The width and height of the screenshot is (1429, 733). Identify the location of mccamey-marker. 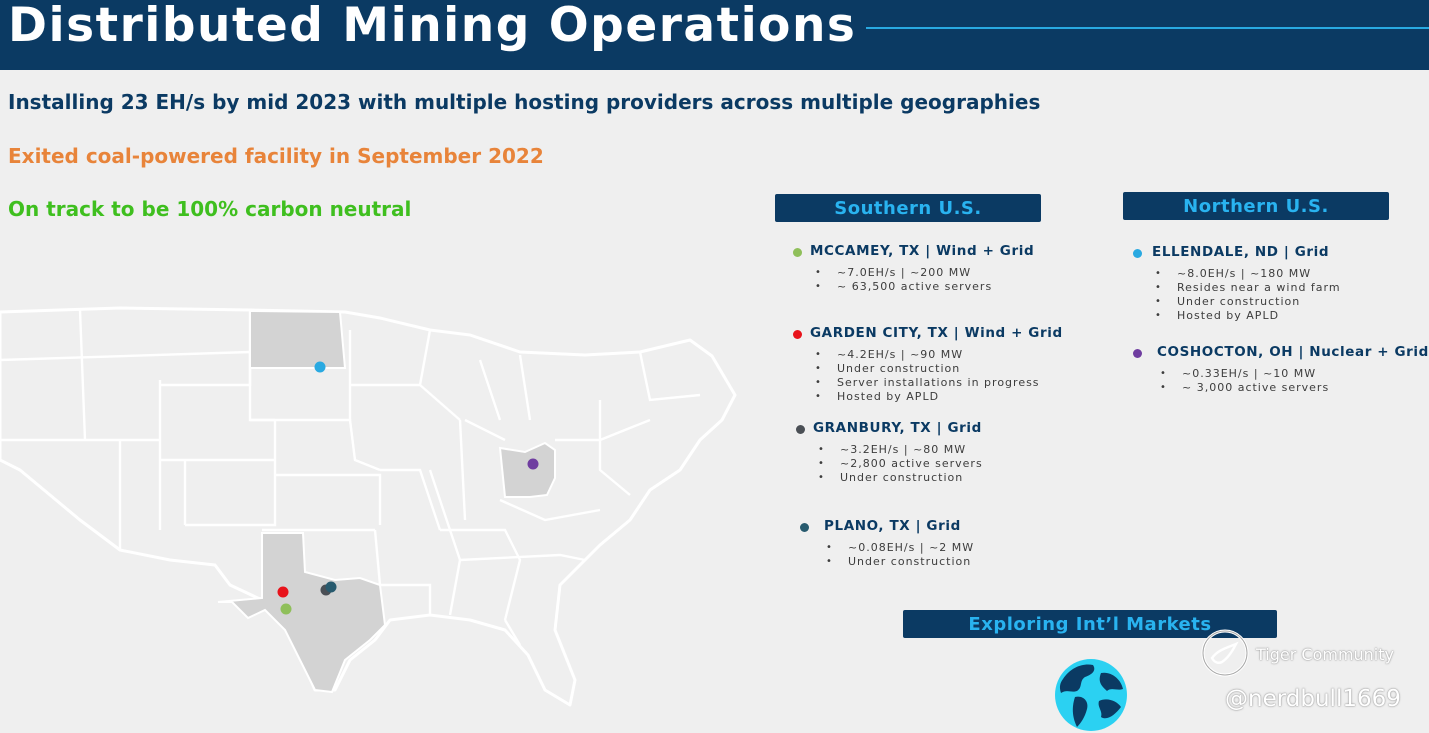
(286, 609).